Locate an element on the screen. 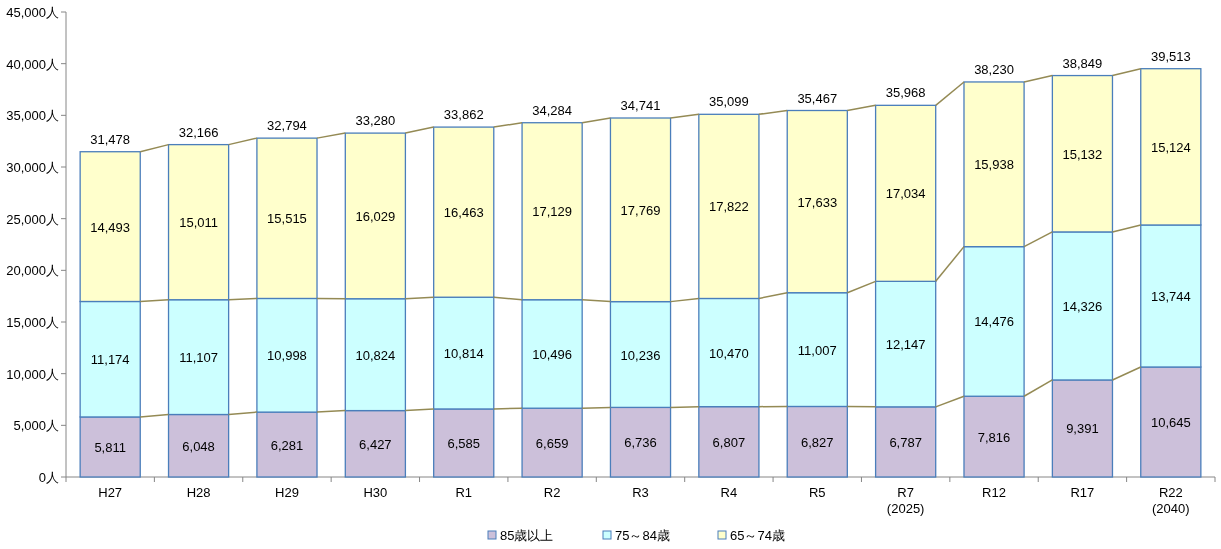 The width and height of the screenshot is (1221, 549). total-label: 32,794 is located at coordinates (287, 126).